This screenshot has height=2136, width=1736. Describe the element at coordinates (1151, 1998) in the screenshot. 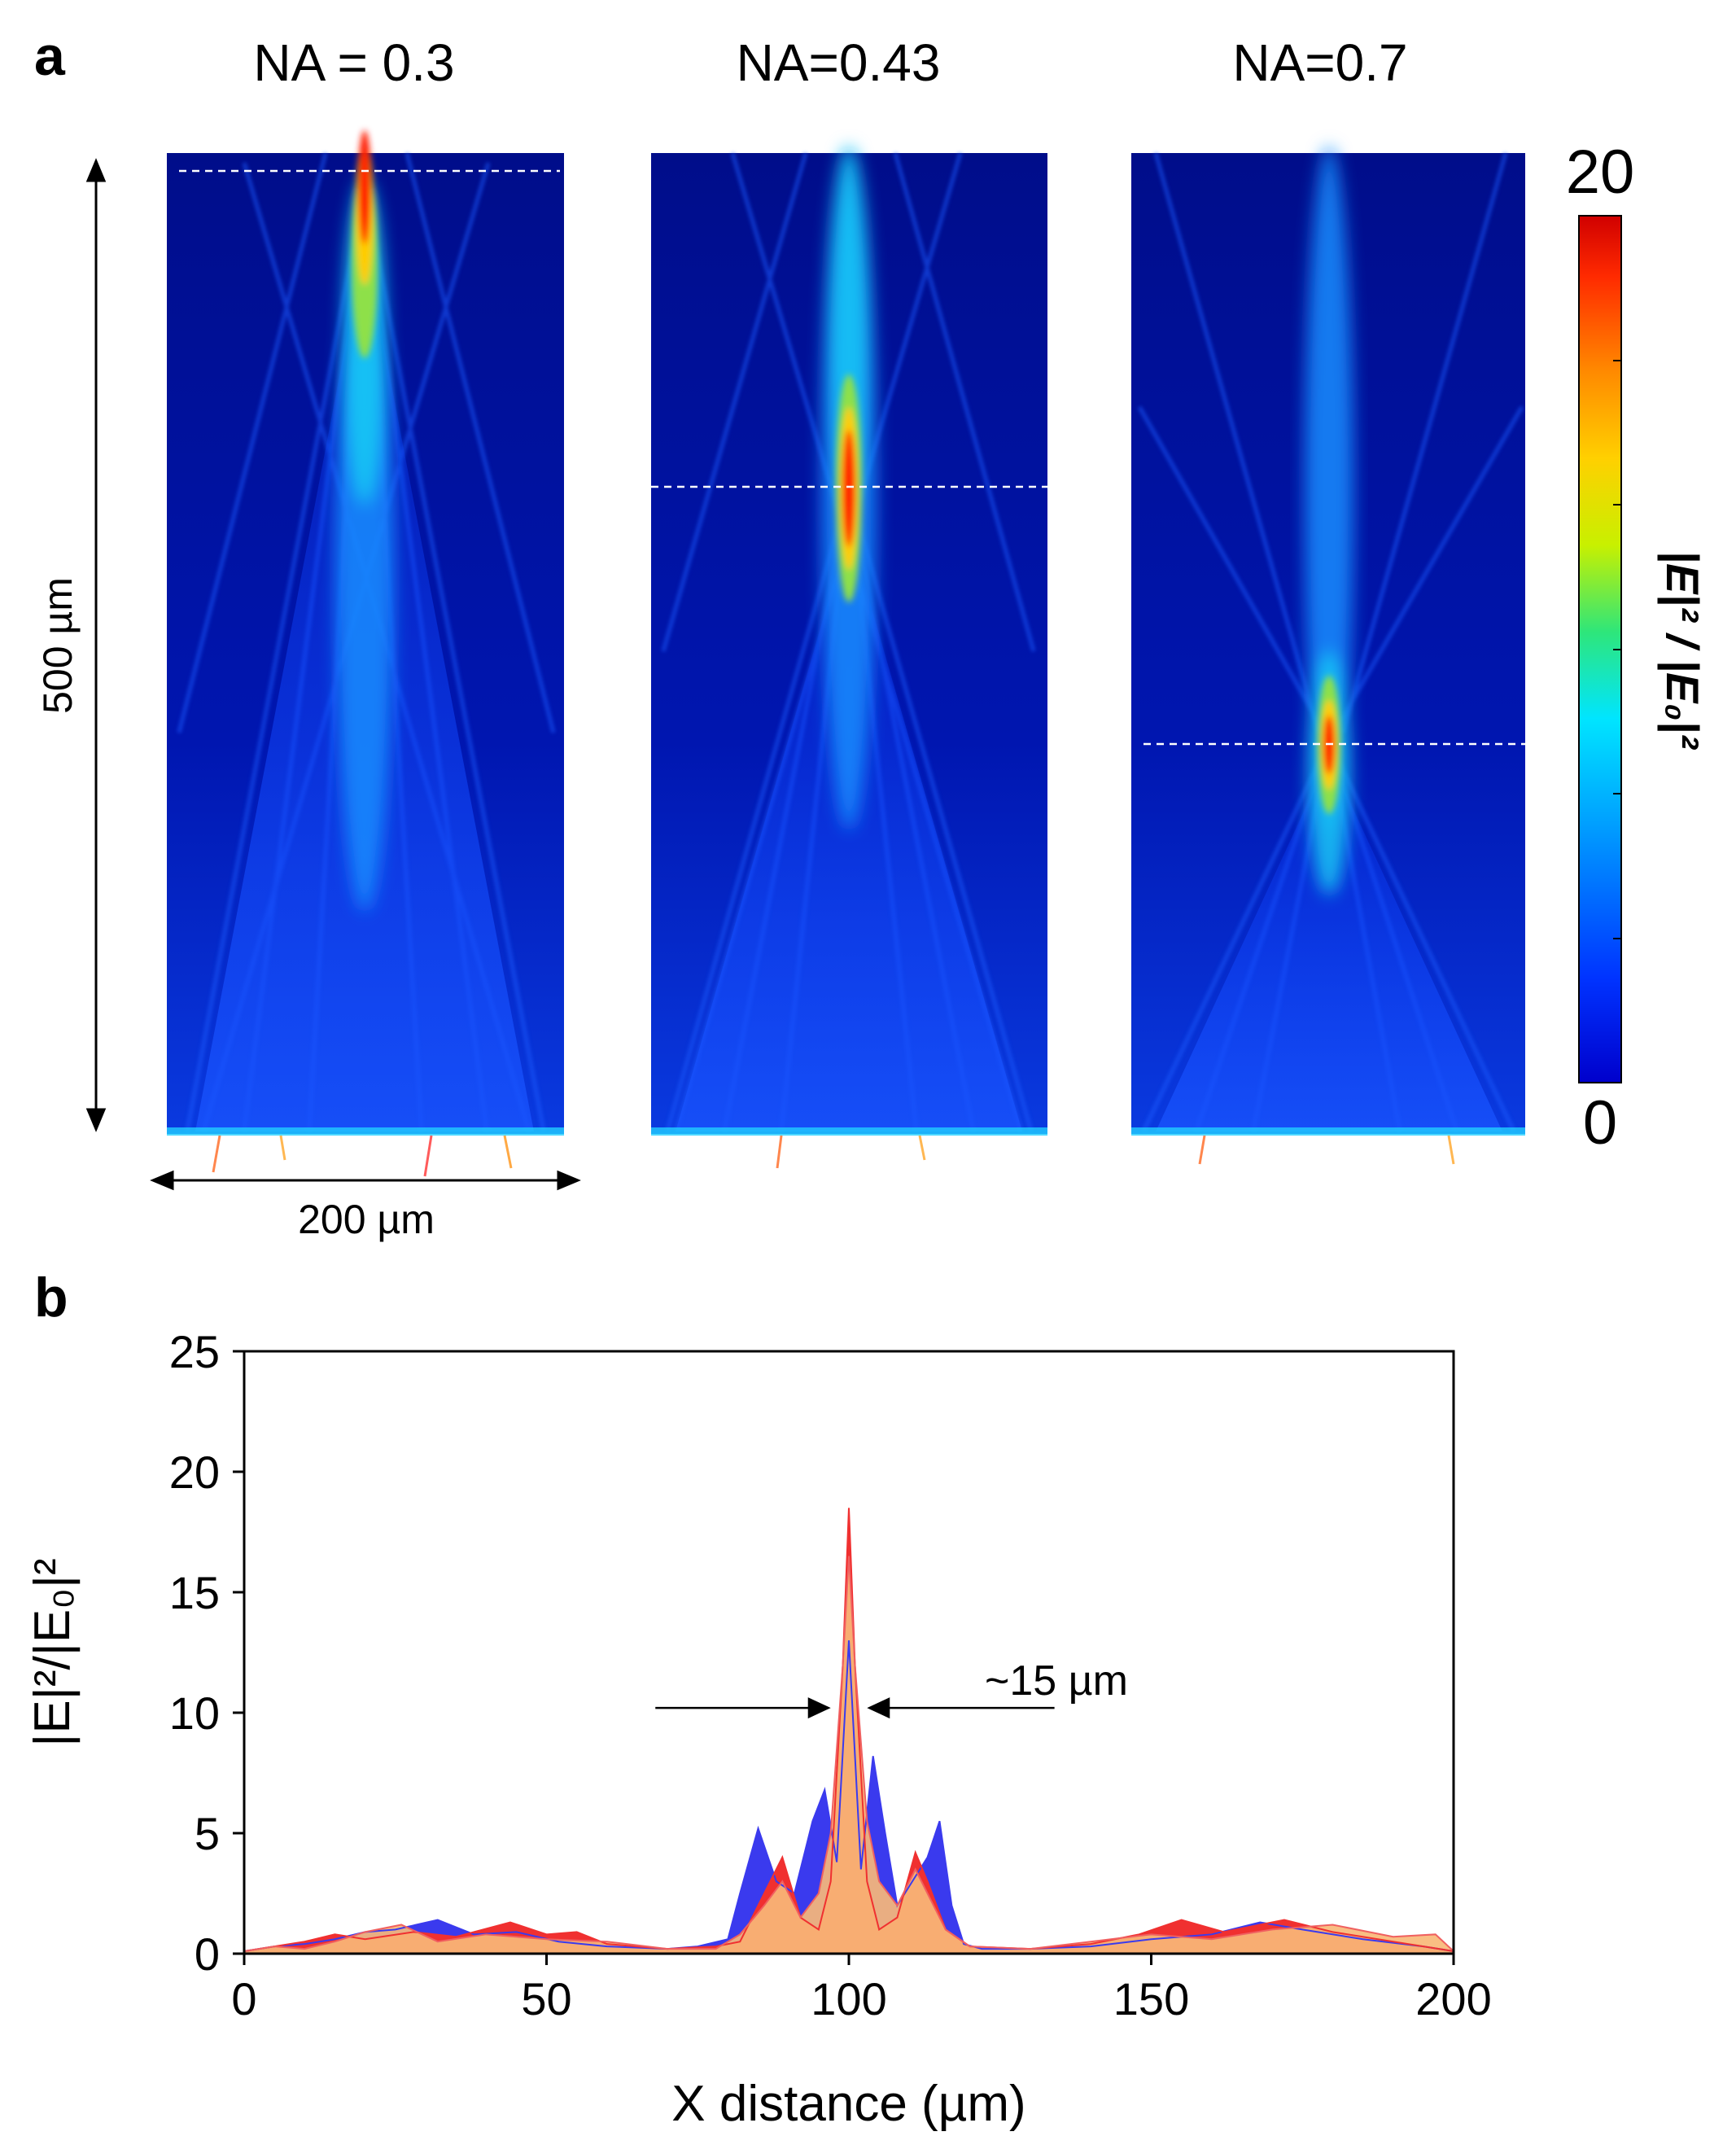

I see `x-tick-label-150: 150` at that location.